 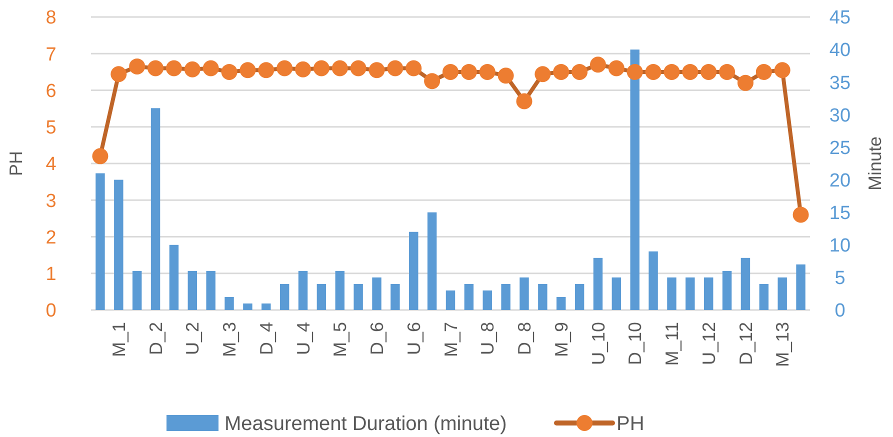 What do you see at coordinates (192, 339) in the screenshot?
I see `x-tick-label: U_2` at bounding box center [192, 339].